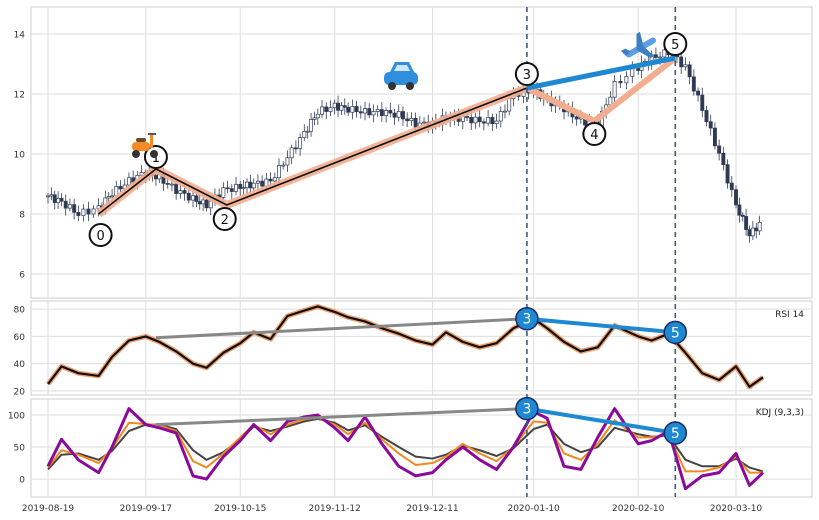 This screenshot has height=520, width=819. Describe the element at coordinates (405, 346) in the screenshot. I see `rsi-panel` at that location.